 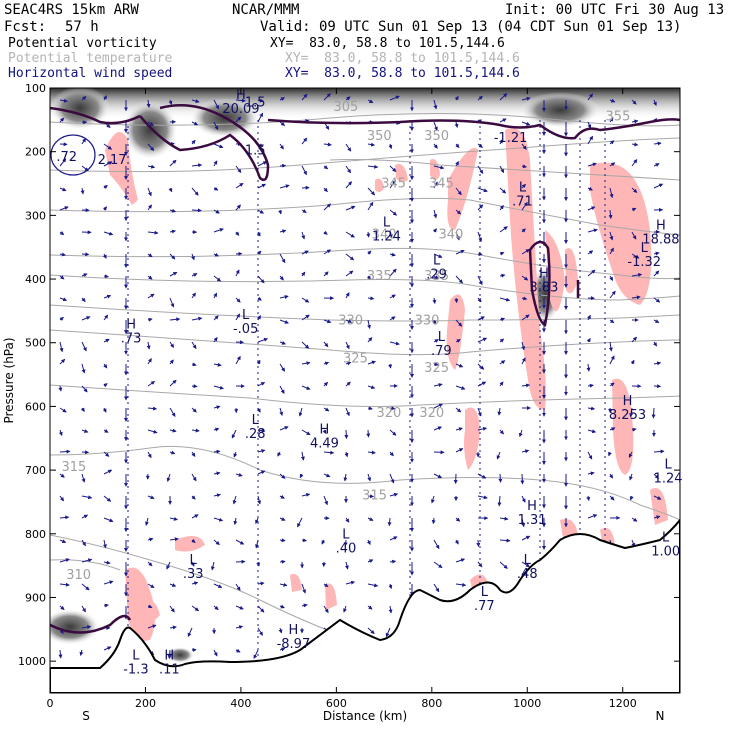 I want to click on legend-pv-name: Potential vorticity, so click(x=82, y=43).